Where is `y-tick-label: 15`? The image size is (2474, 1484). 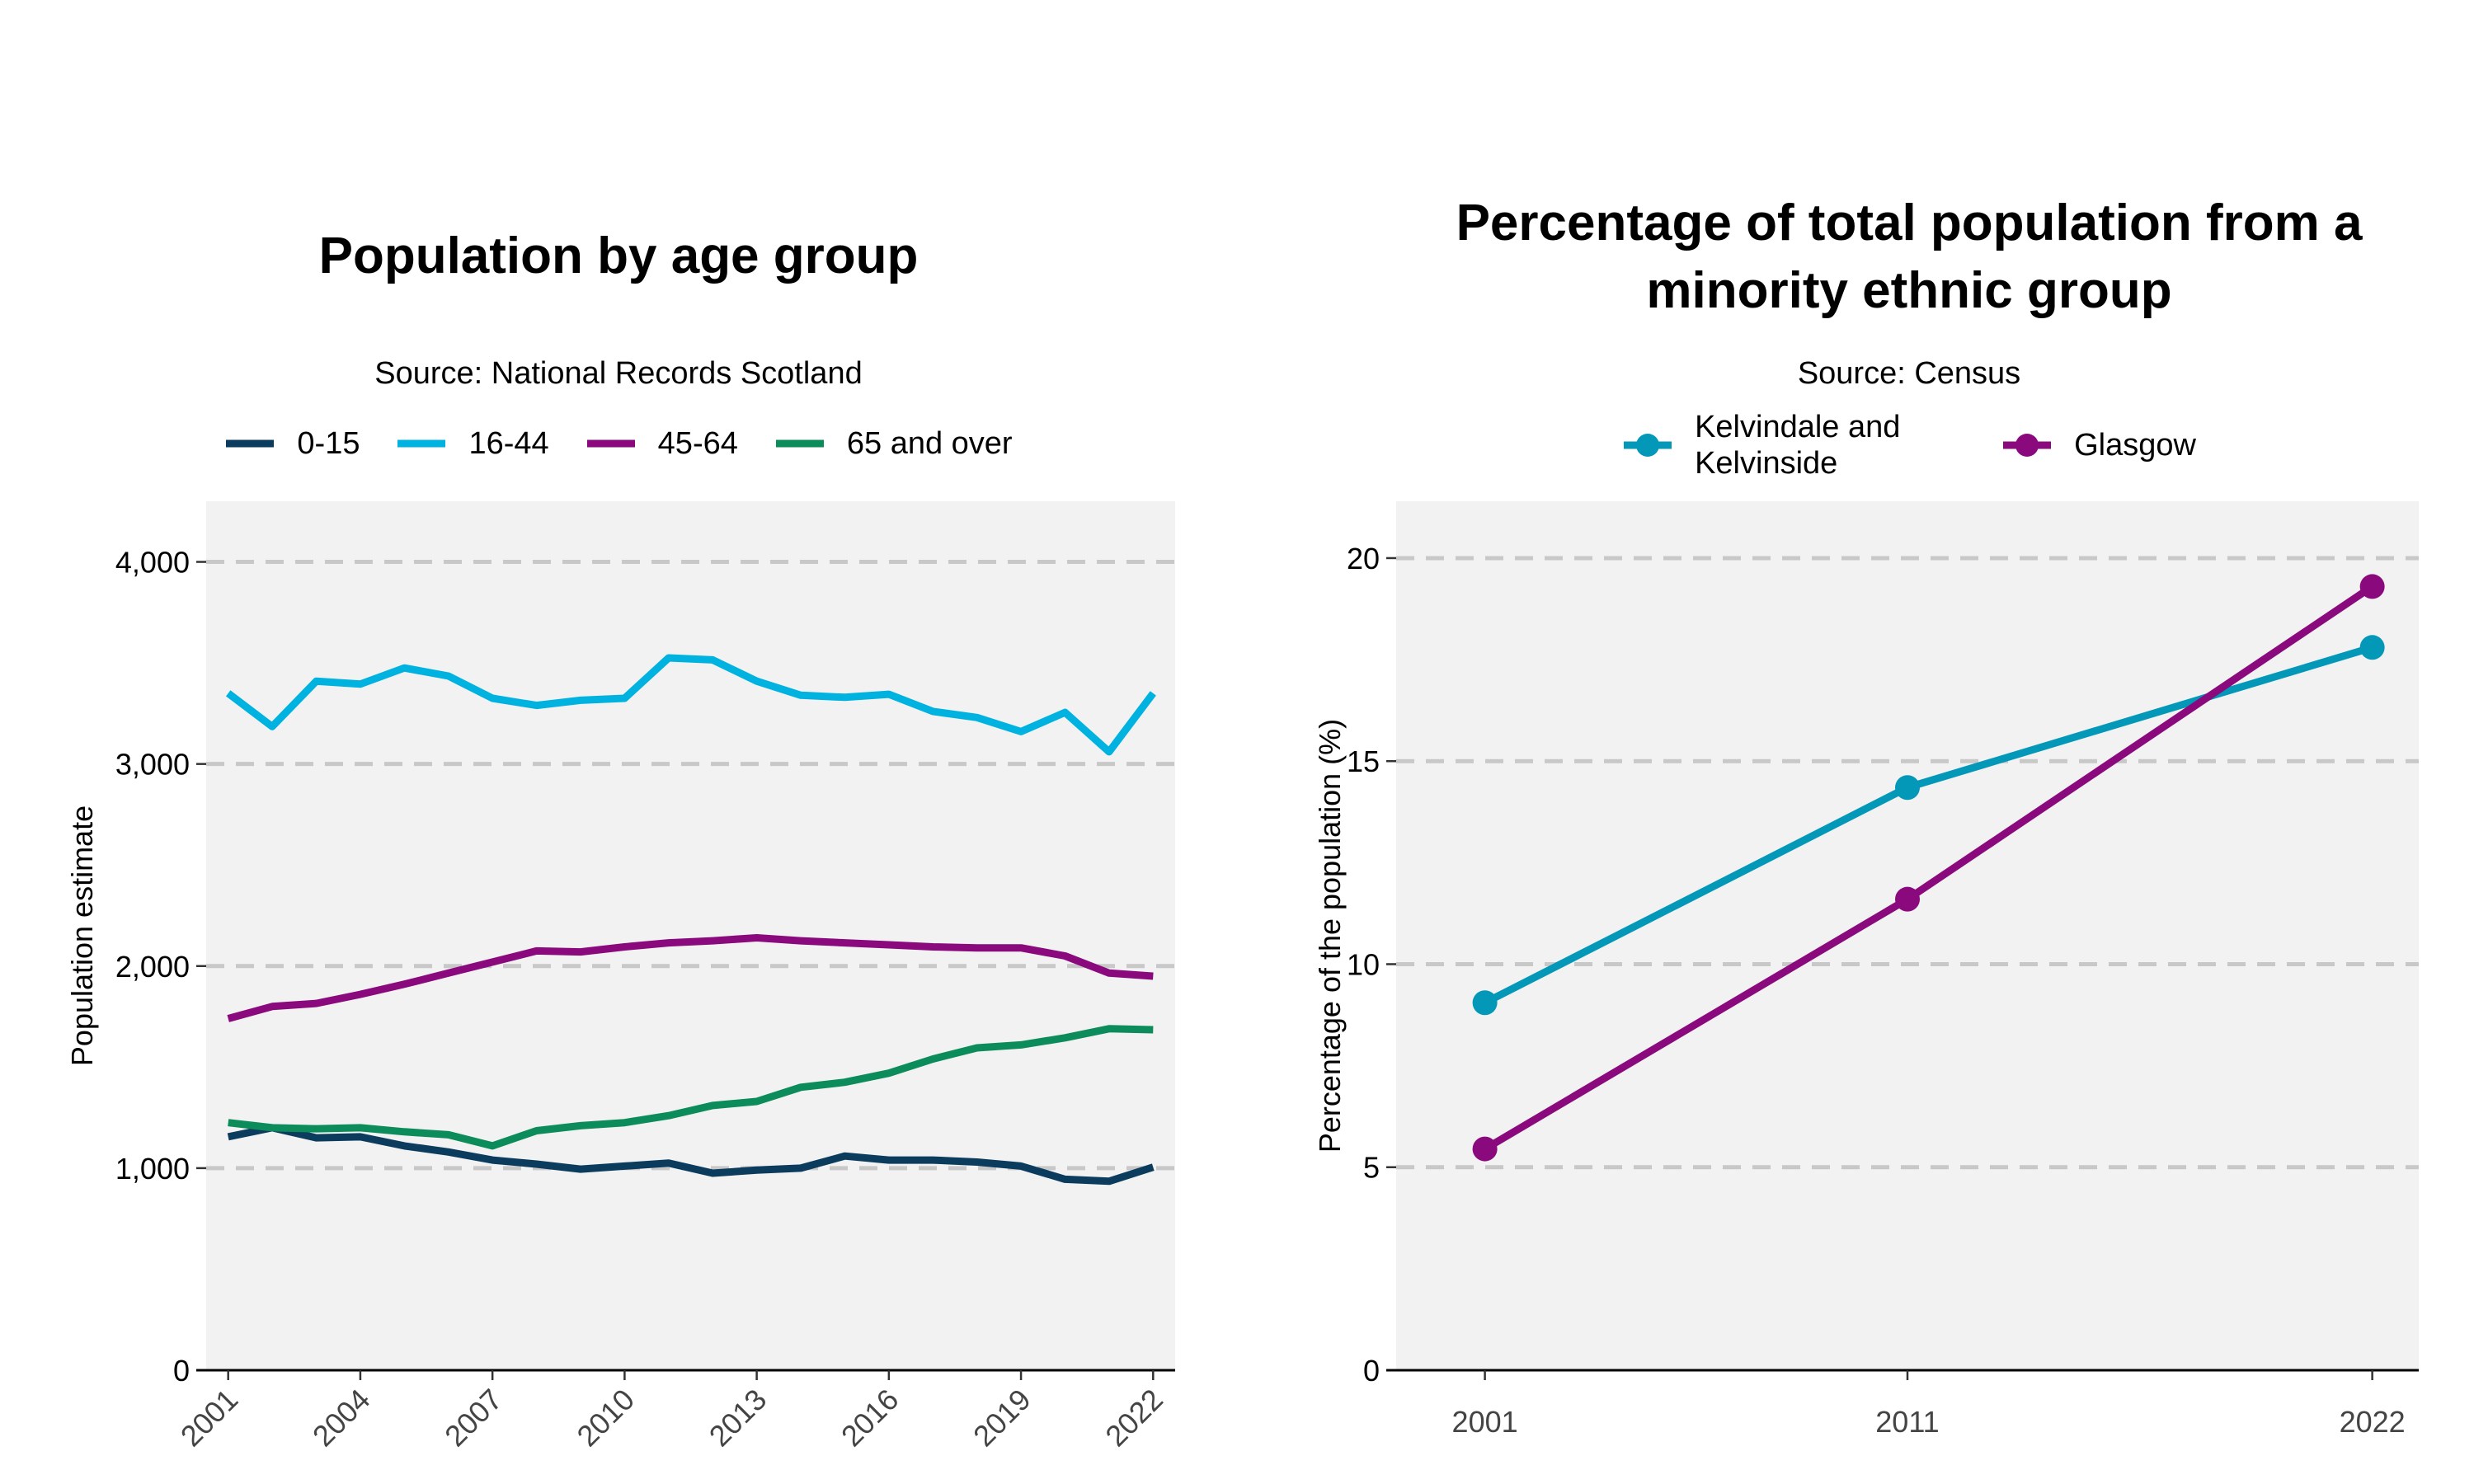
y-tick-label: 15 is located at coordinates (1363, 761).